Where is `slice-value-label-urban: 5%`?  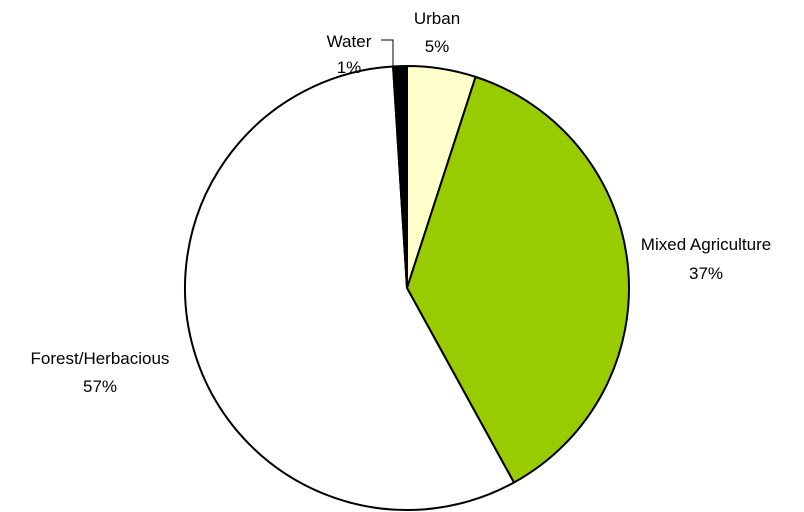 slice-value-label-urban: 5% is located at coordinates (437, 46).